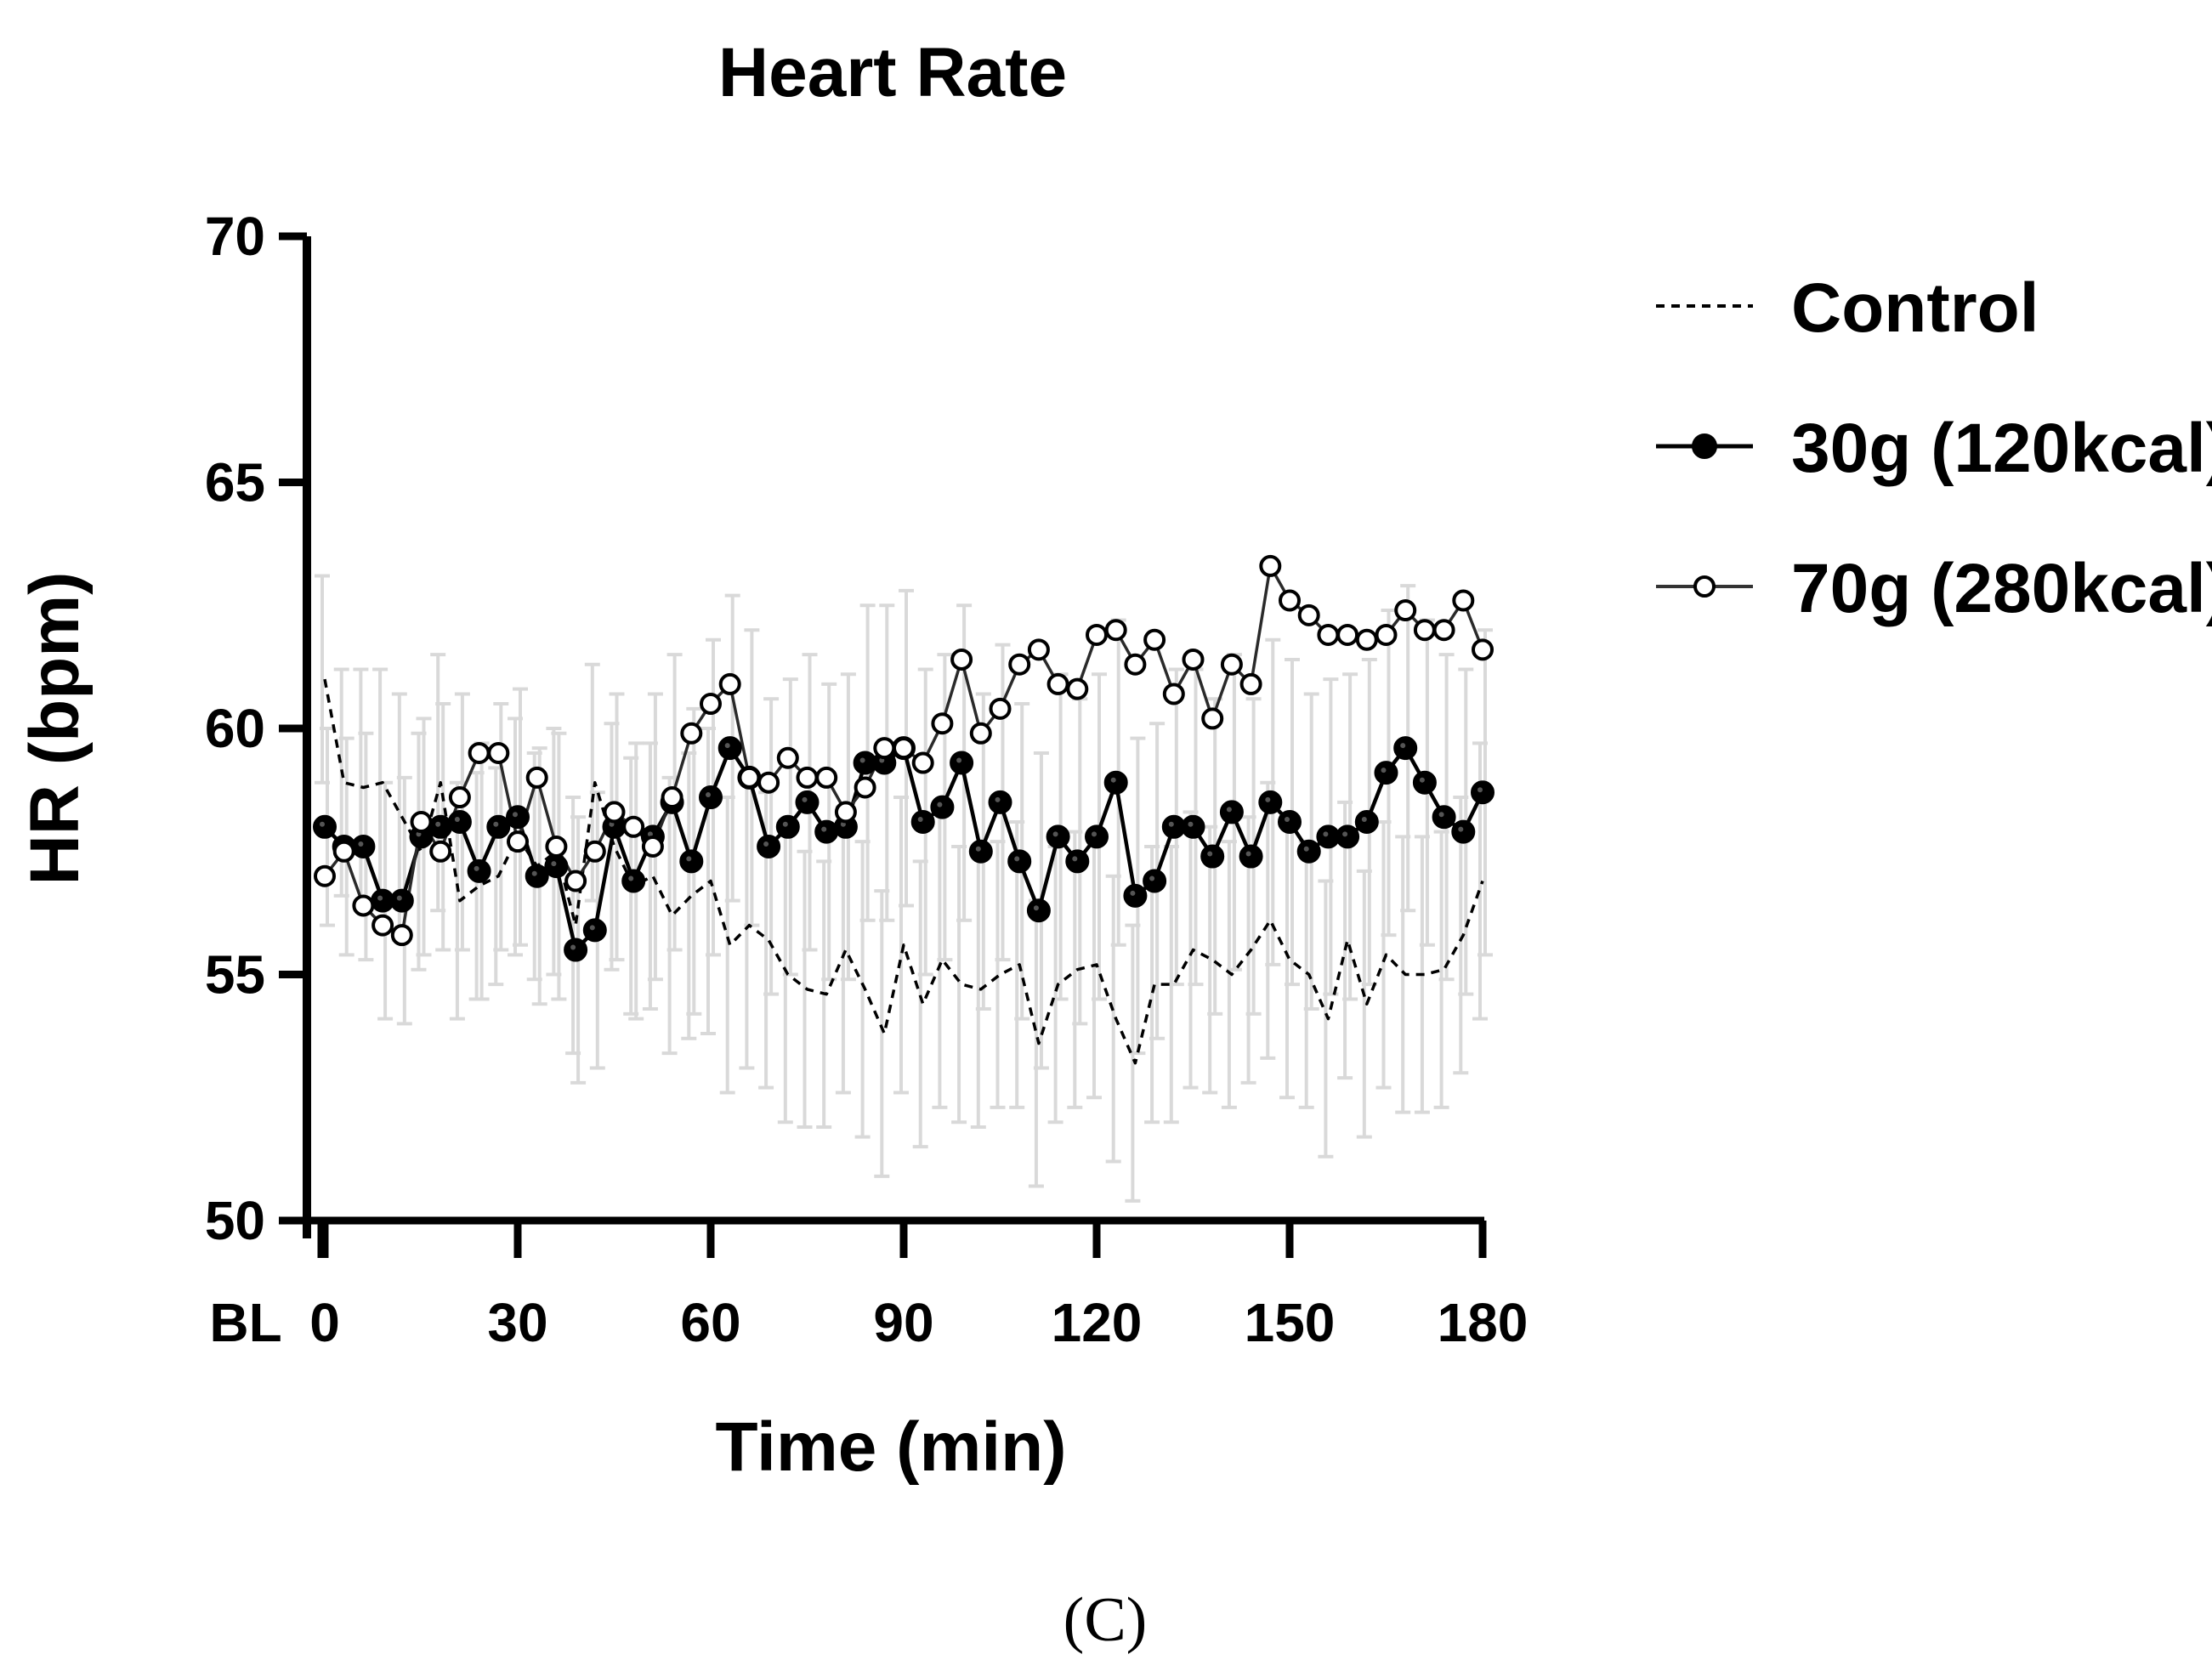 The width and height of the screenshot is (2212, 1660). I want to click on y-ticks: 50 55 60 65 70, so click(256, 728).